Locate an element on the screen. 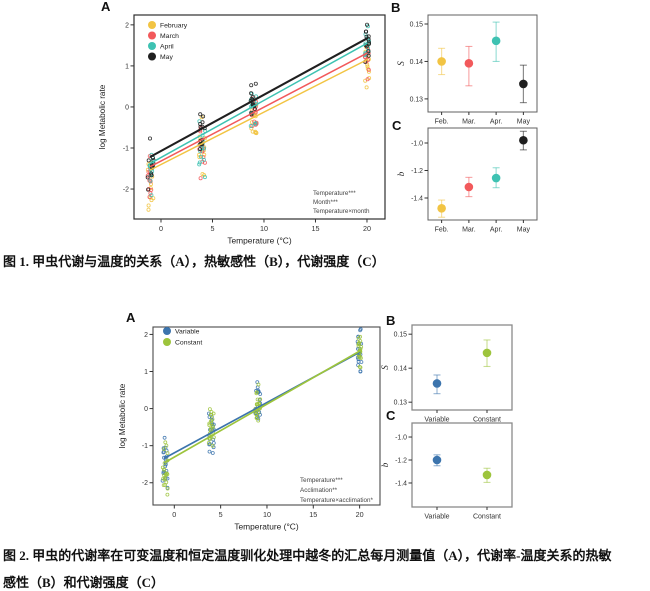  figure2-panel-a-label: A is located at coordinates (131, 317).